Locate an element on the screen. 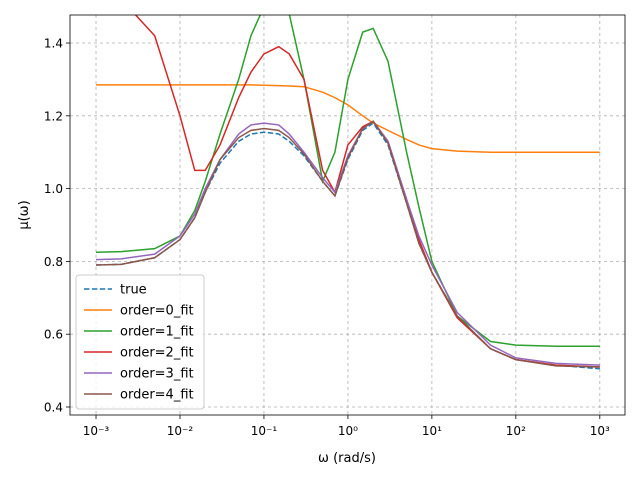 The width and height of the screenshot is (640, 480). y-tick-label: 0.8 is located at coordinates (53, 262).